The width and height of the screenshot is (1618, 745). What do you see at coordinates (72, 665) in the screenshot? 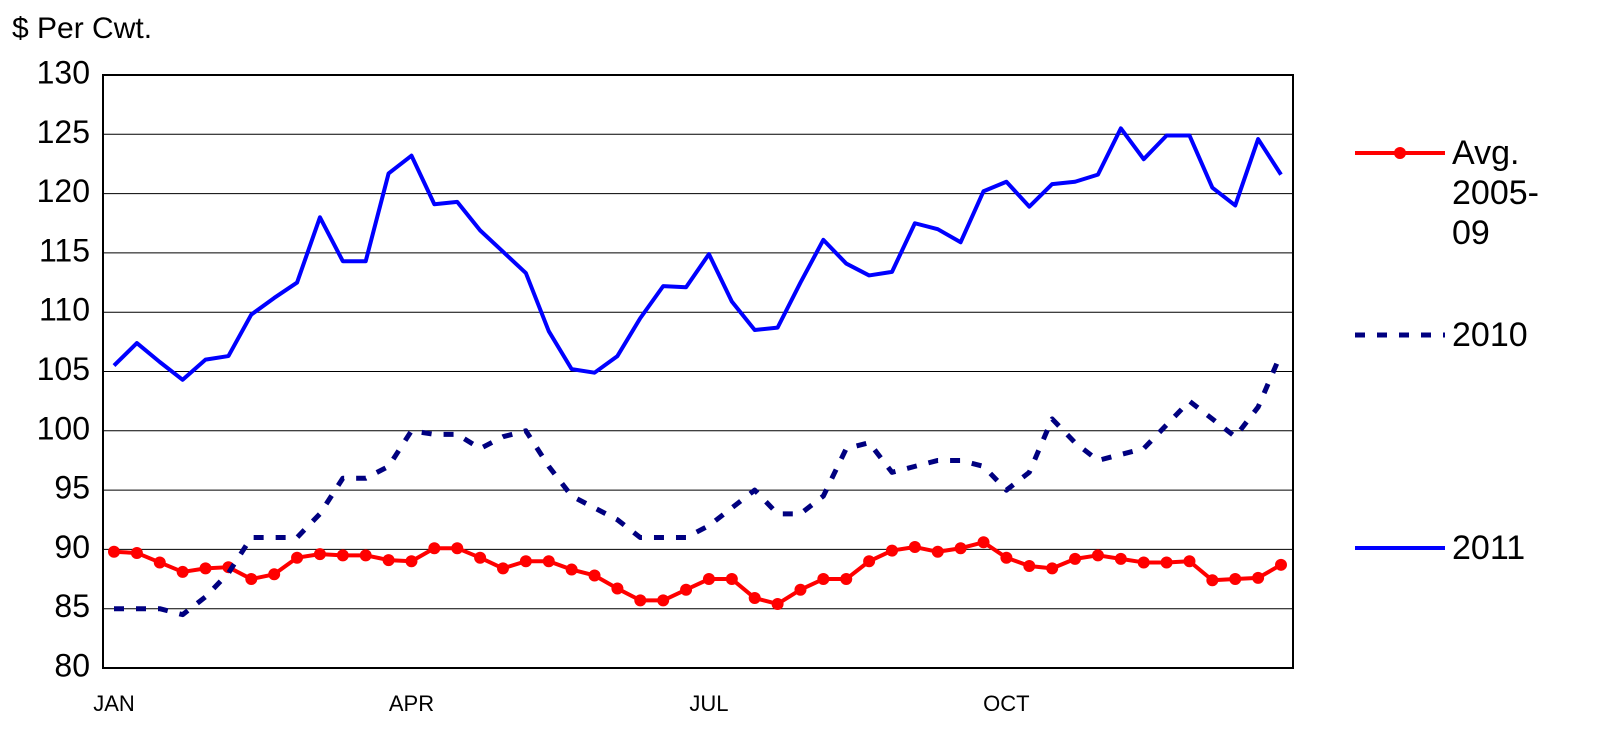
I see `y-tick-label: 80` at bounding box center [72, 665].